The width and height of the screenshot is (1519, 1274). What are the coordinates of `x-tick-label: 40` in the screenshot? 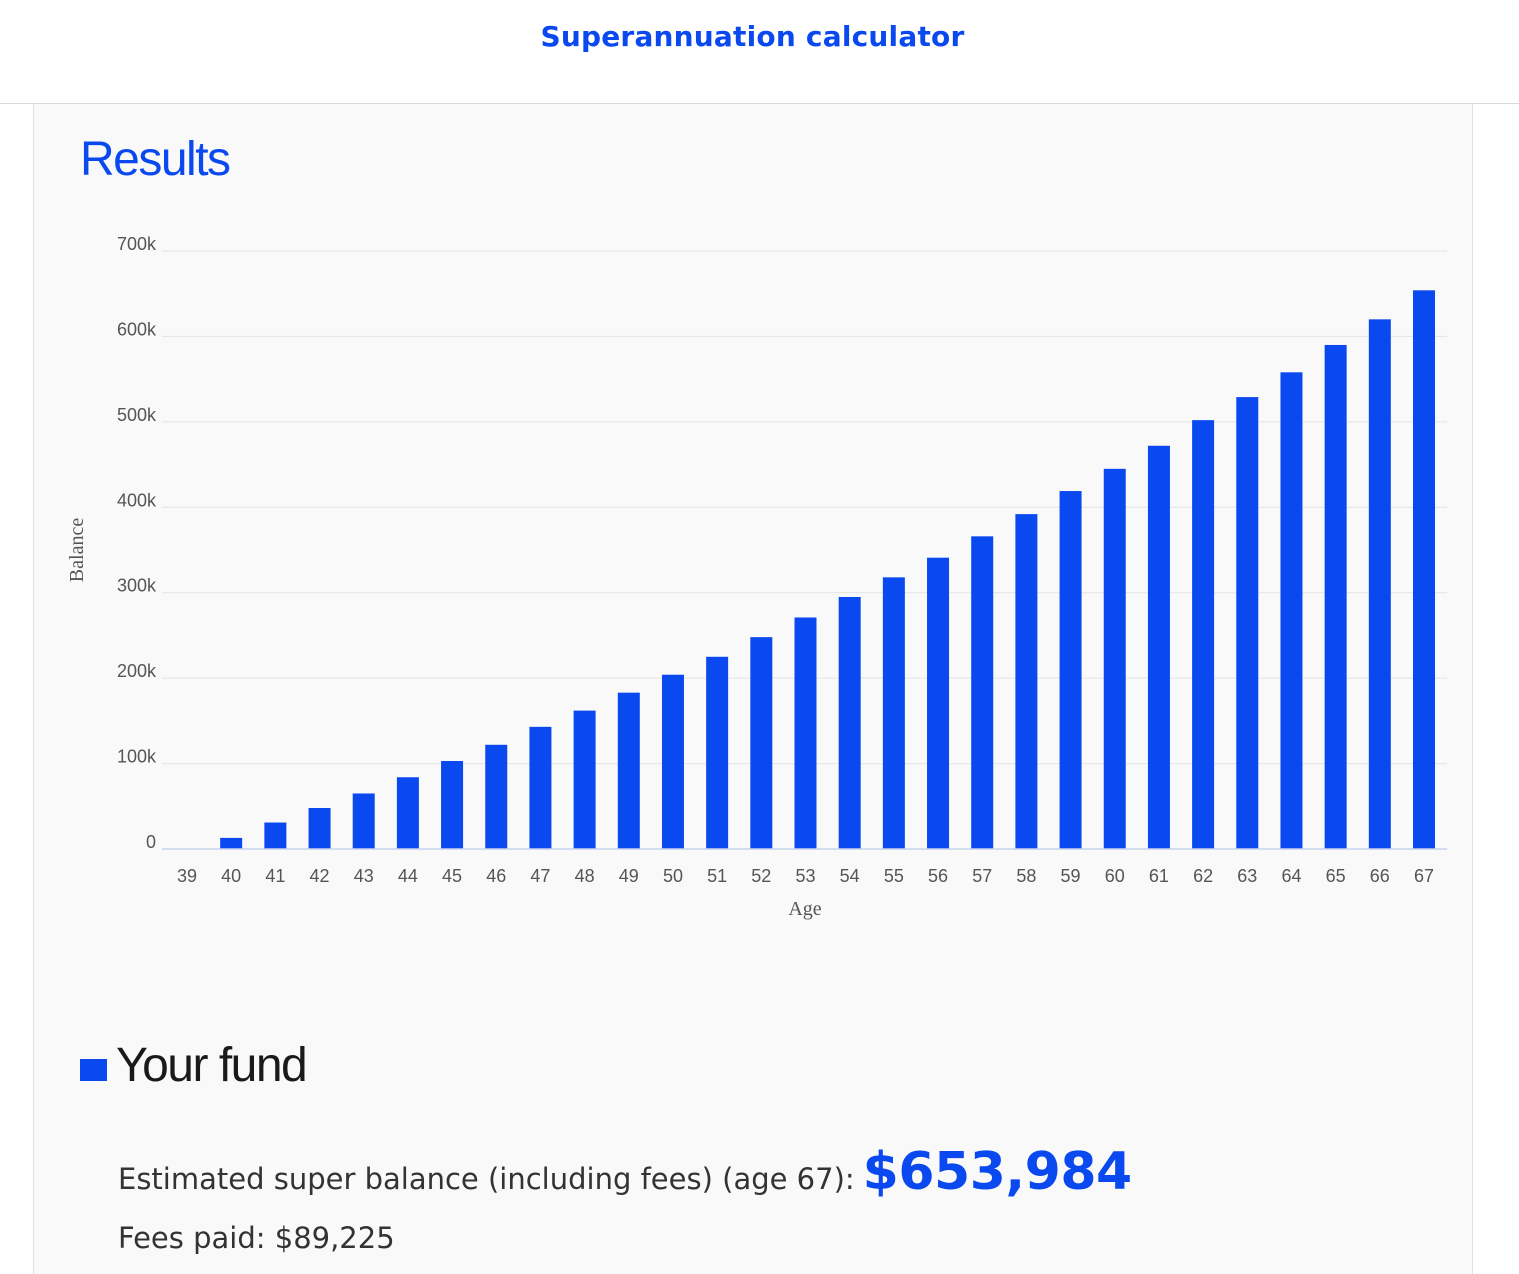 It's located at (231, 876).